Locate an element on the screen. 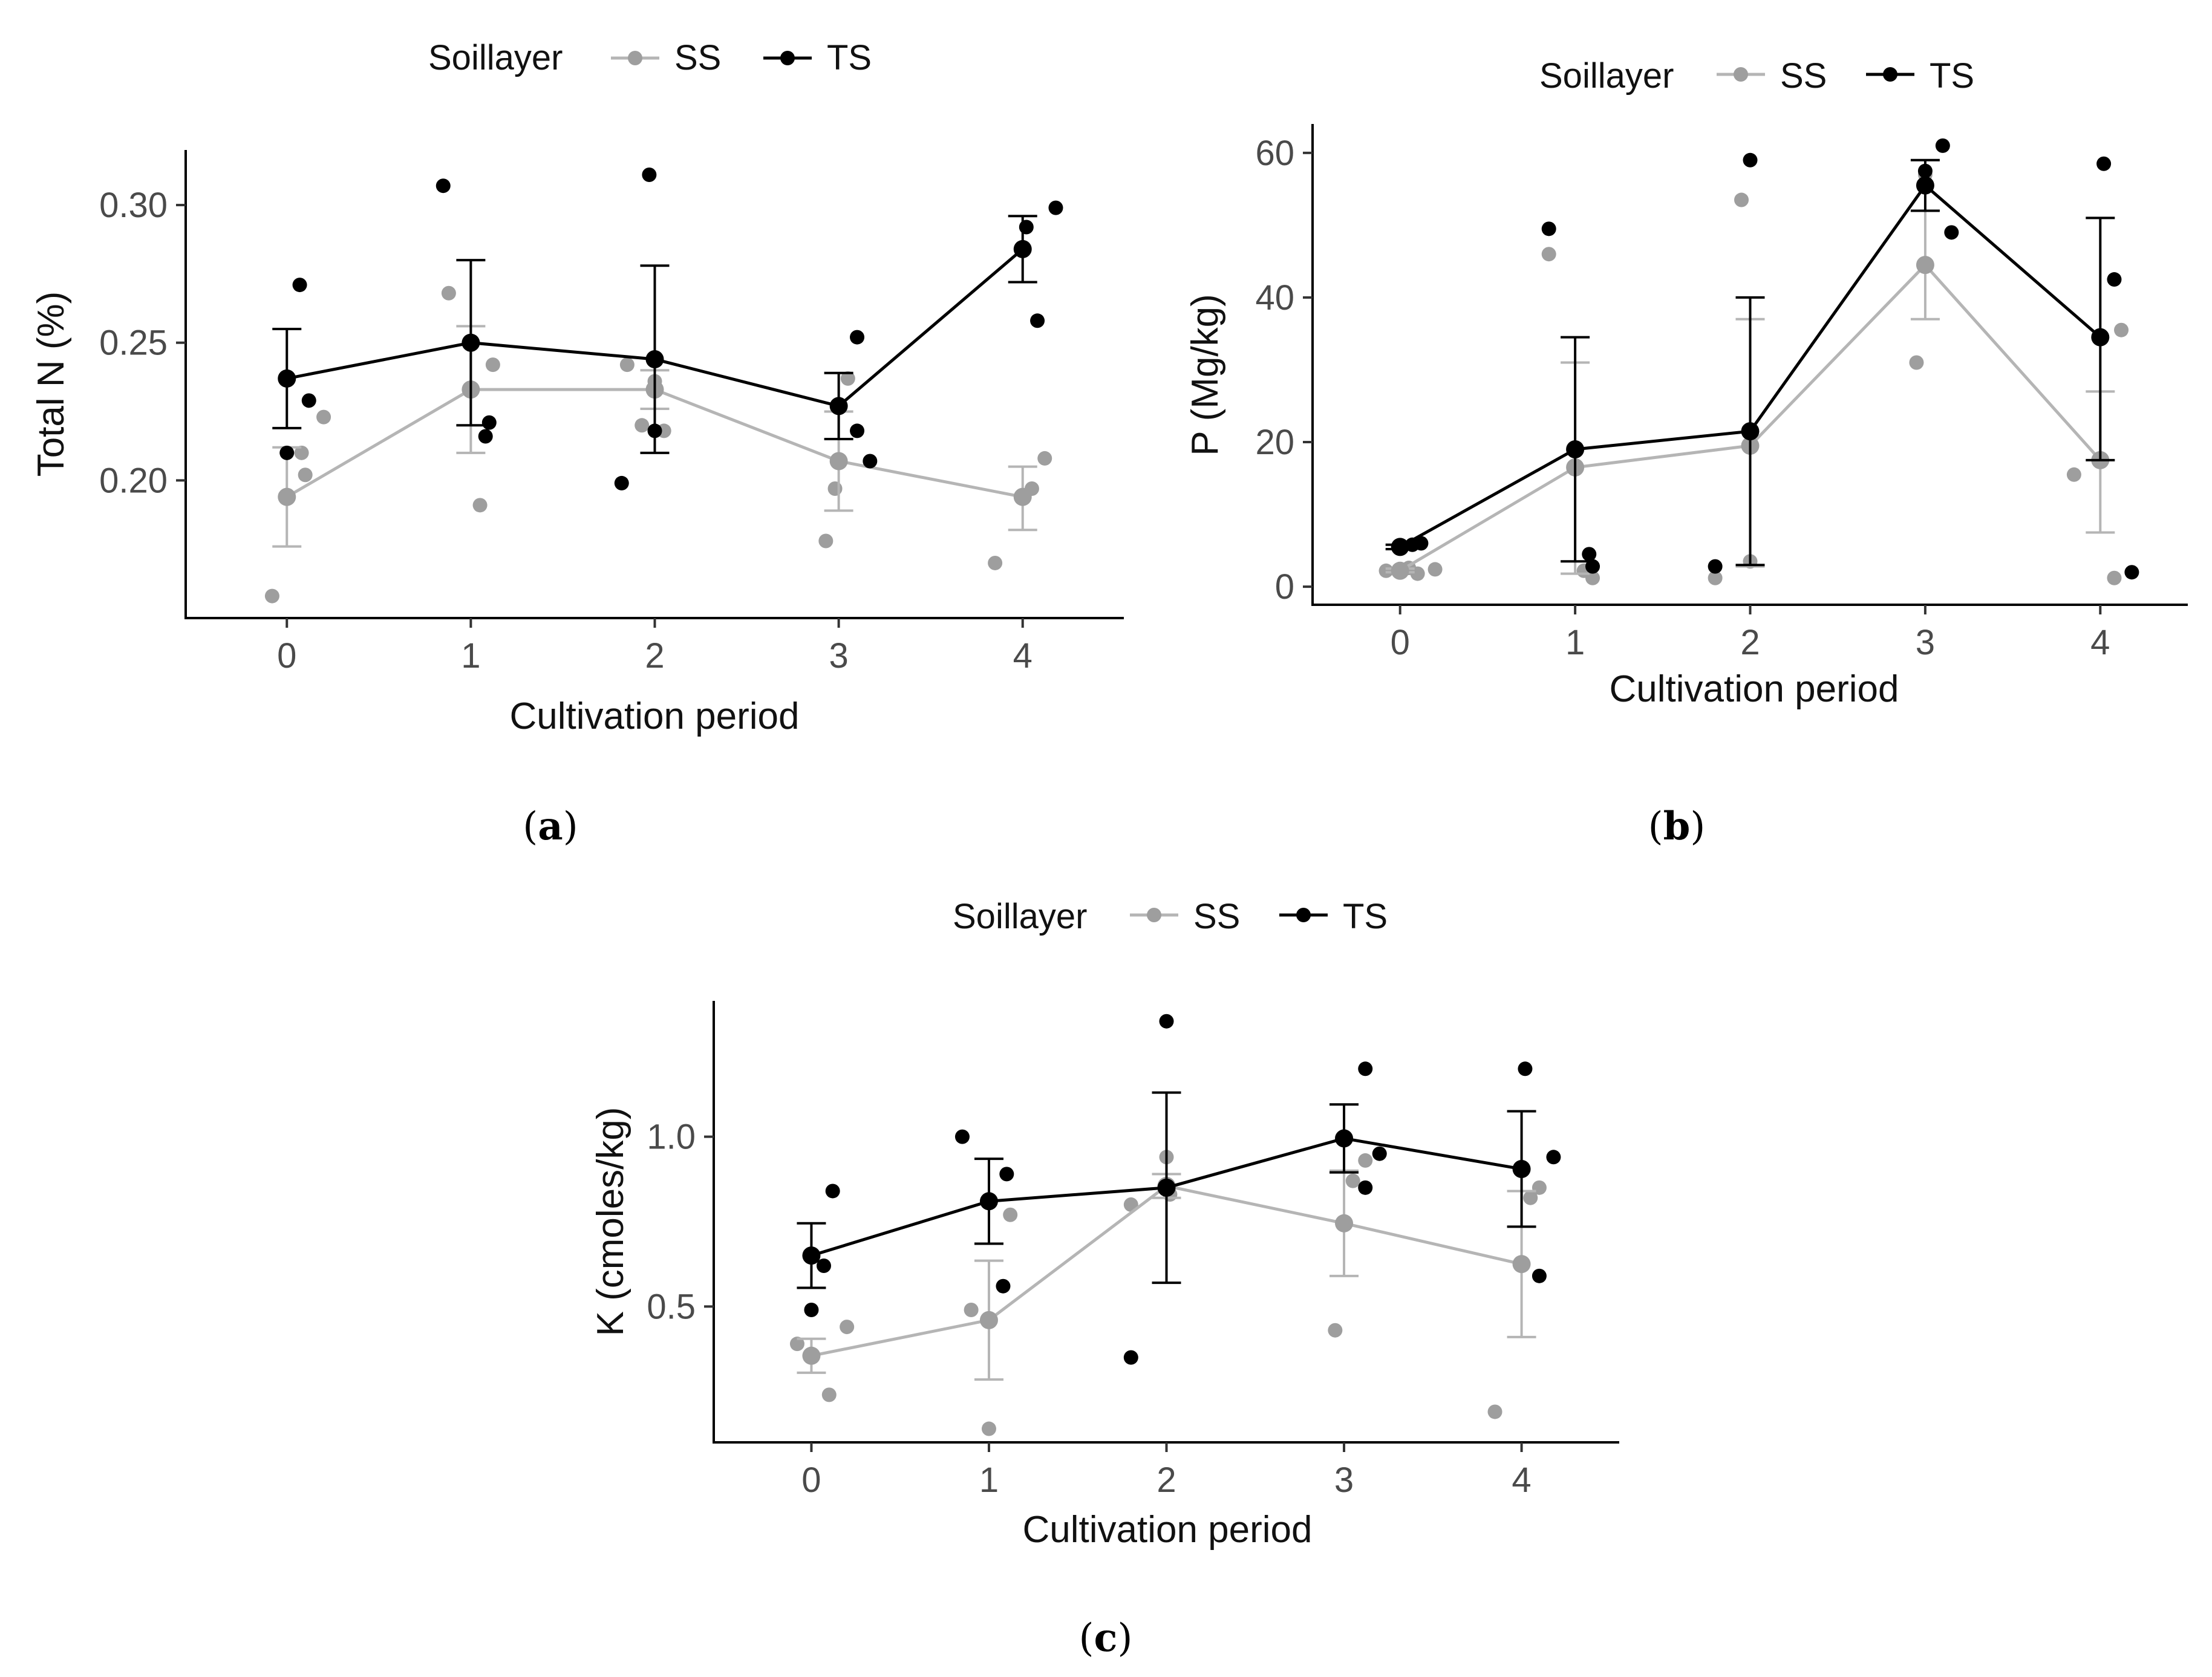  y-axis-title-a: Total N (%) is located at coordinates (51, 384).